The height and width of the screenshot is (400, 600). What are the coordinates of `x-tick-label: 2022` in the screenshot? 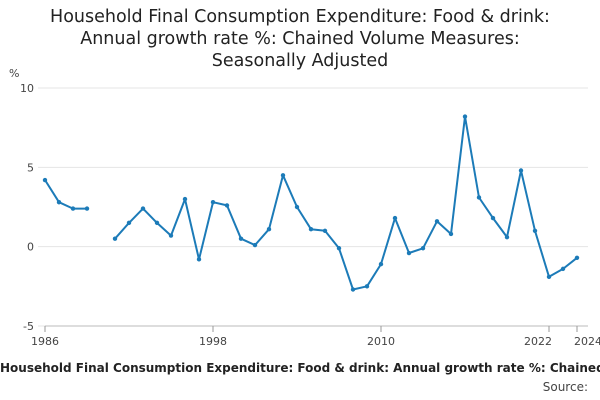 It's located at (538, 341).